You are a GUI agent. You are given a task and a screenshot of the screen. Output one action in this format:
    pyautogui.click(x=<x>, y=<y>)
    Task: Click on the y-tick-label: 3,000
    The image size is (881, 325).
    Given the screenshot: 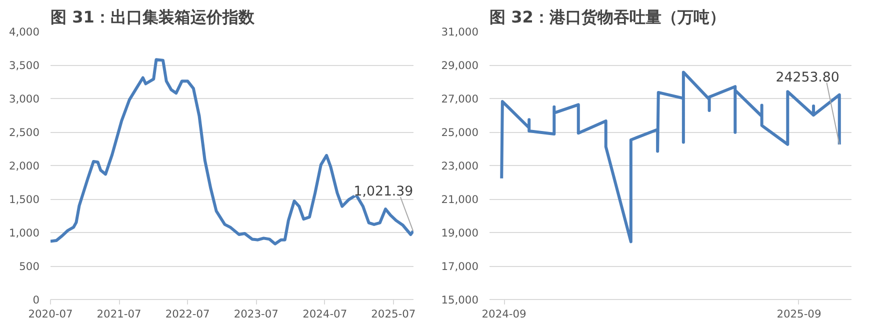 What is the action you would take?
    pyautogui.click(x=24, y=99)
    